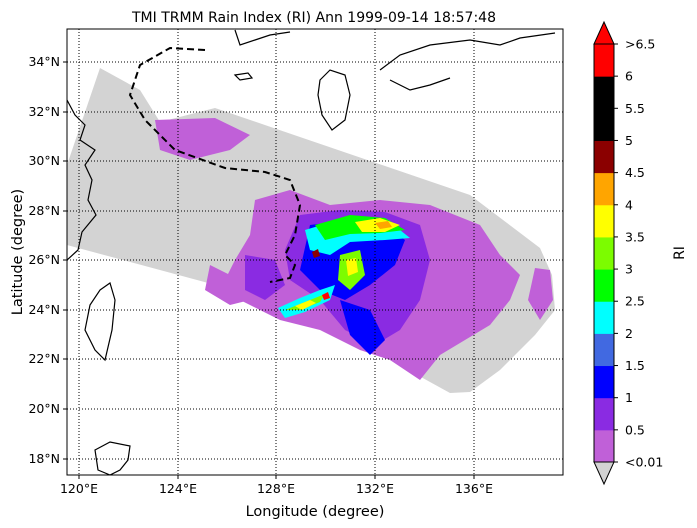 Image resolution: width=697 pixels, height=528 pixels. What do you see at coordinates (352, 267) in the screenshot?
I see `rain-region-yellow-center` at bounding box center [352, 267].